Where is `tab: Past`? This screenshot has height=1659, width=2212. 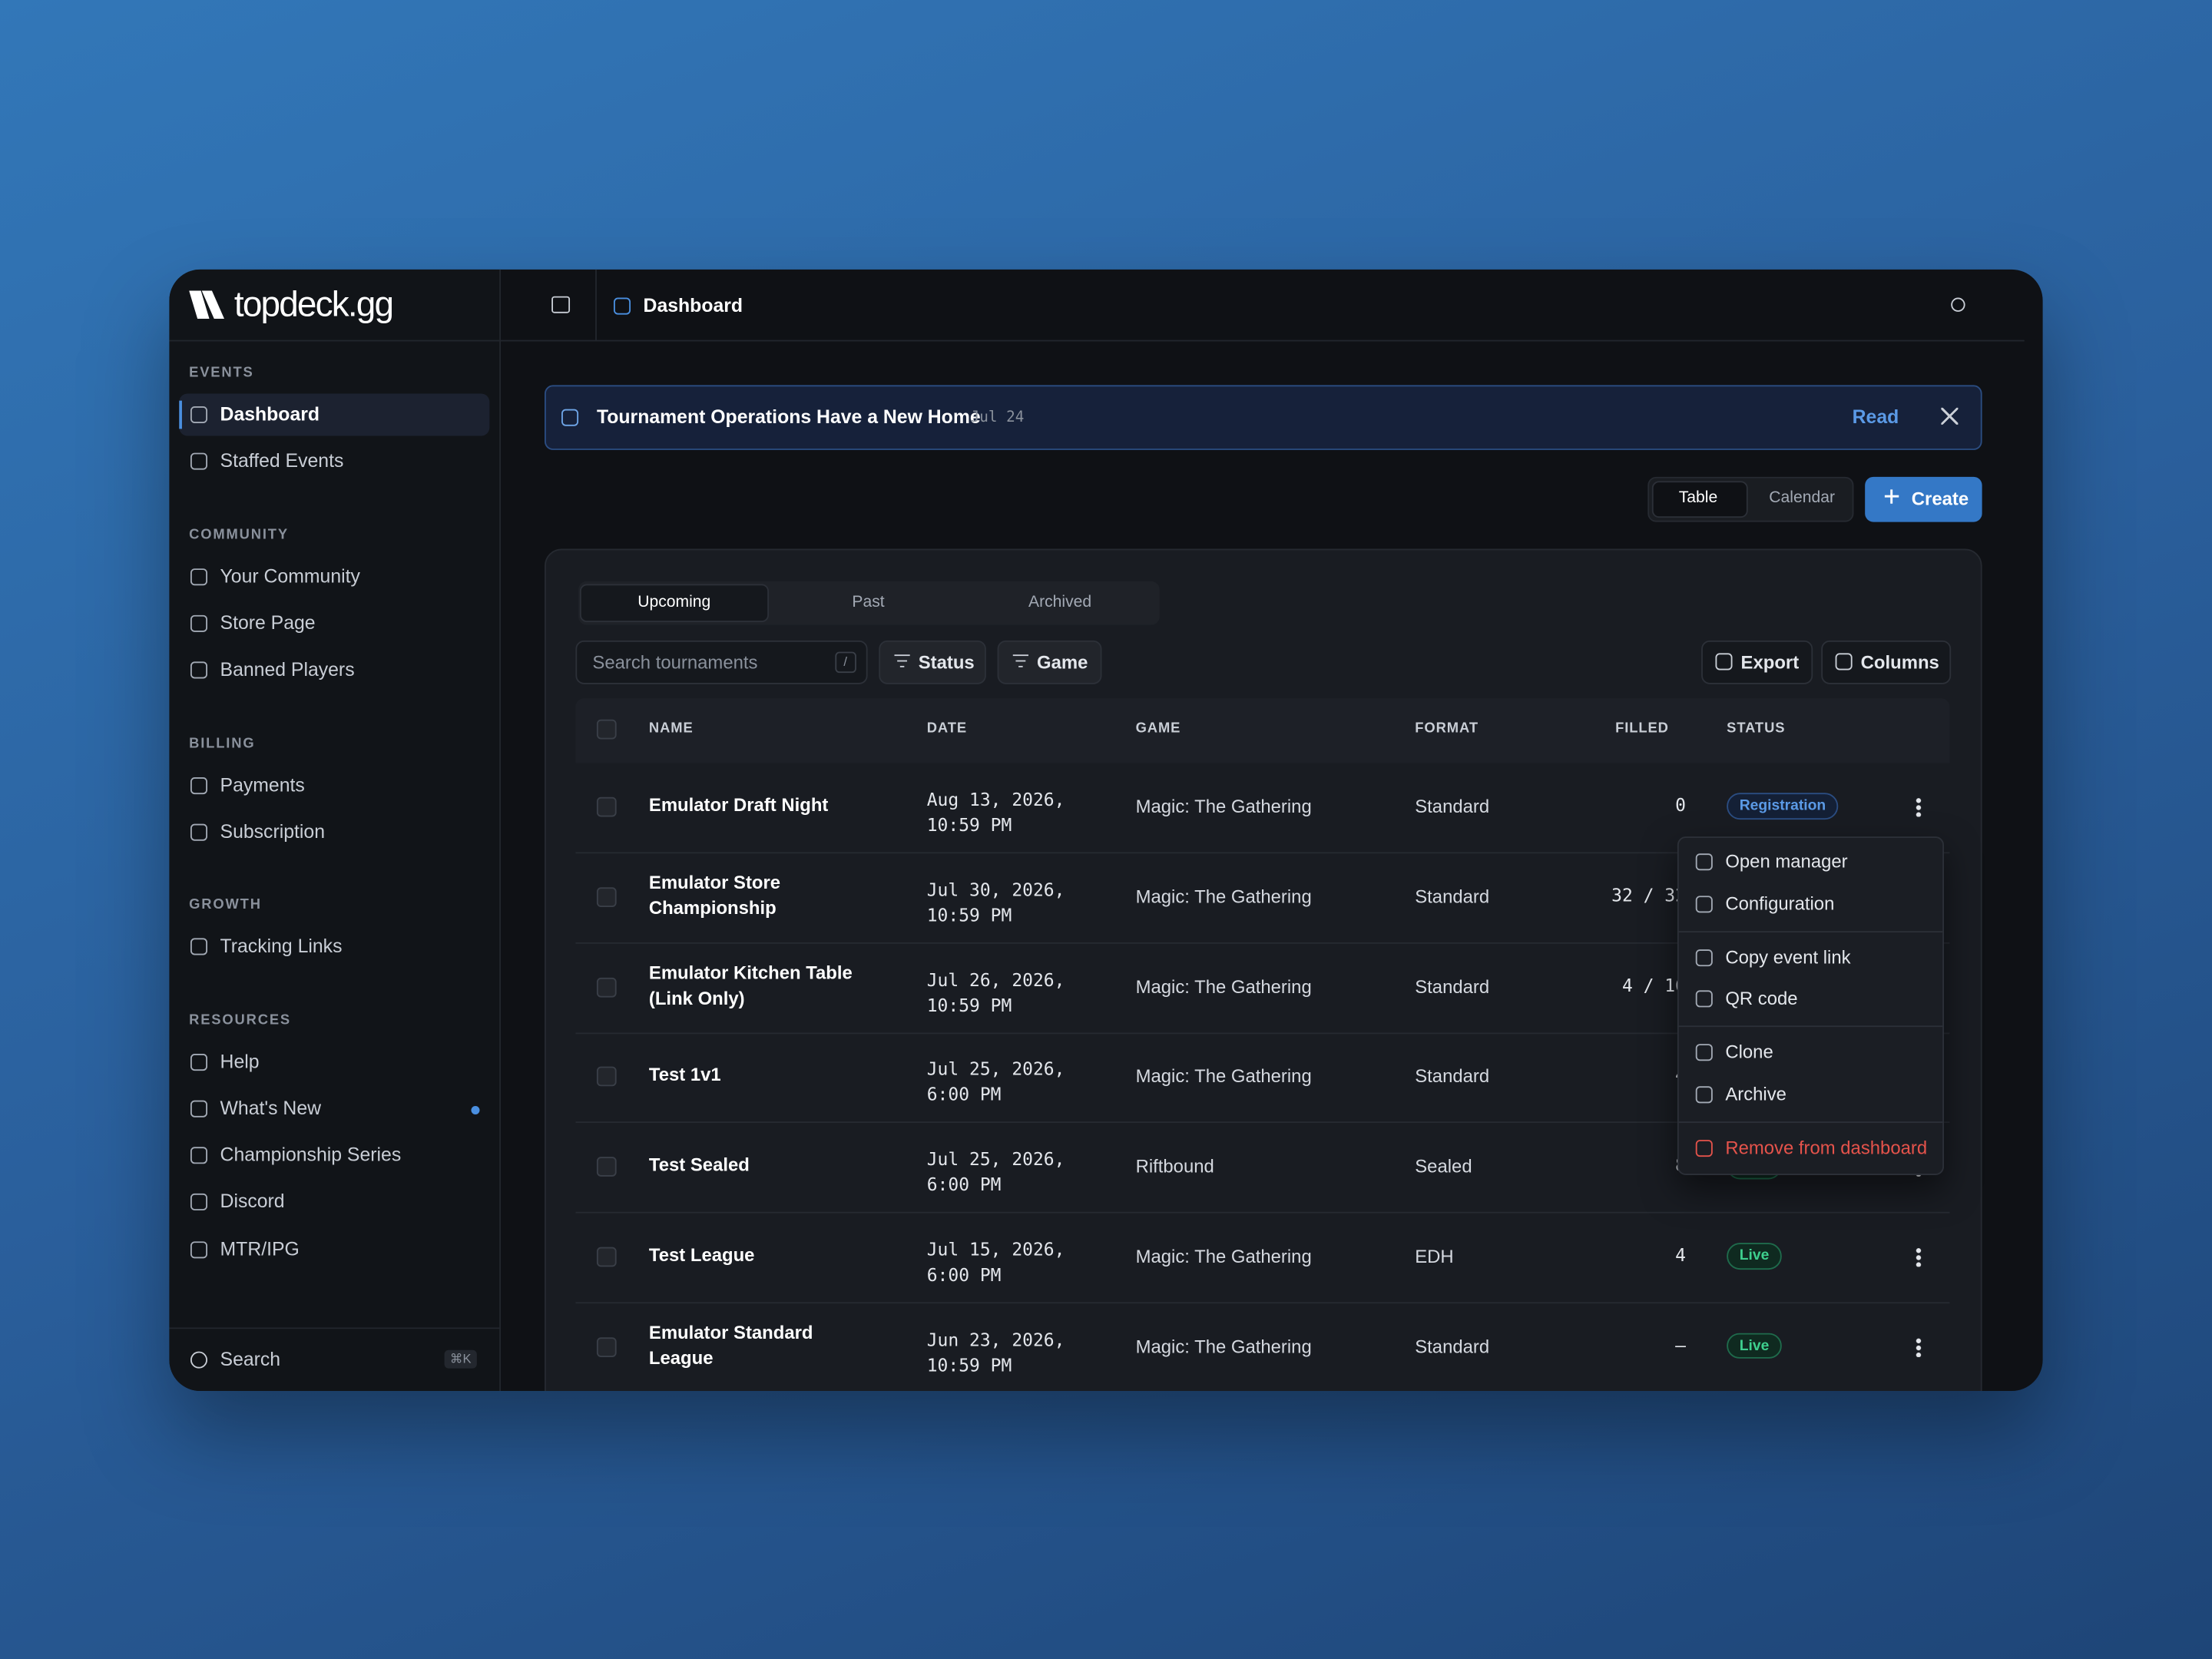
tab: Past is located at coordinates (868, 602).